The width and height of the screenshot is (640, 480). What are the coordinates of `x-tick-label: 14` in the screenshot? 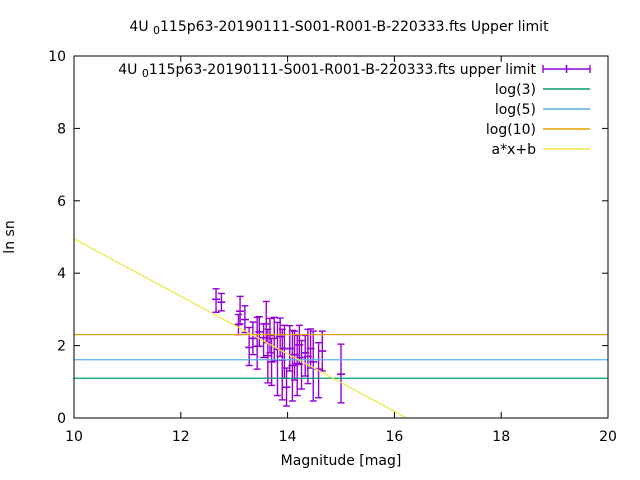 It's located at (288, 437).